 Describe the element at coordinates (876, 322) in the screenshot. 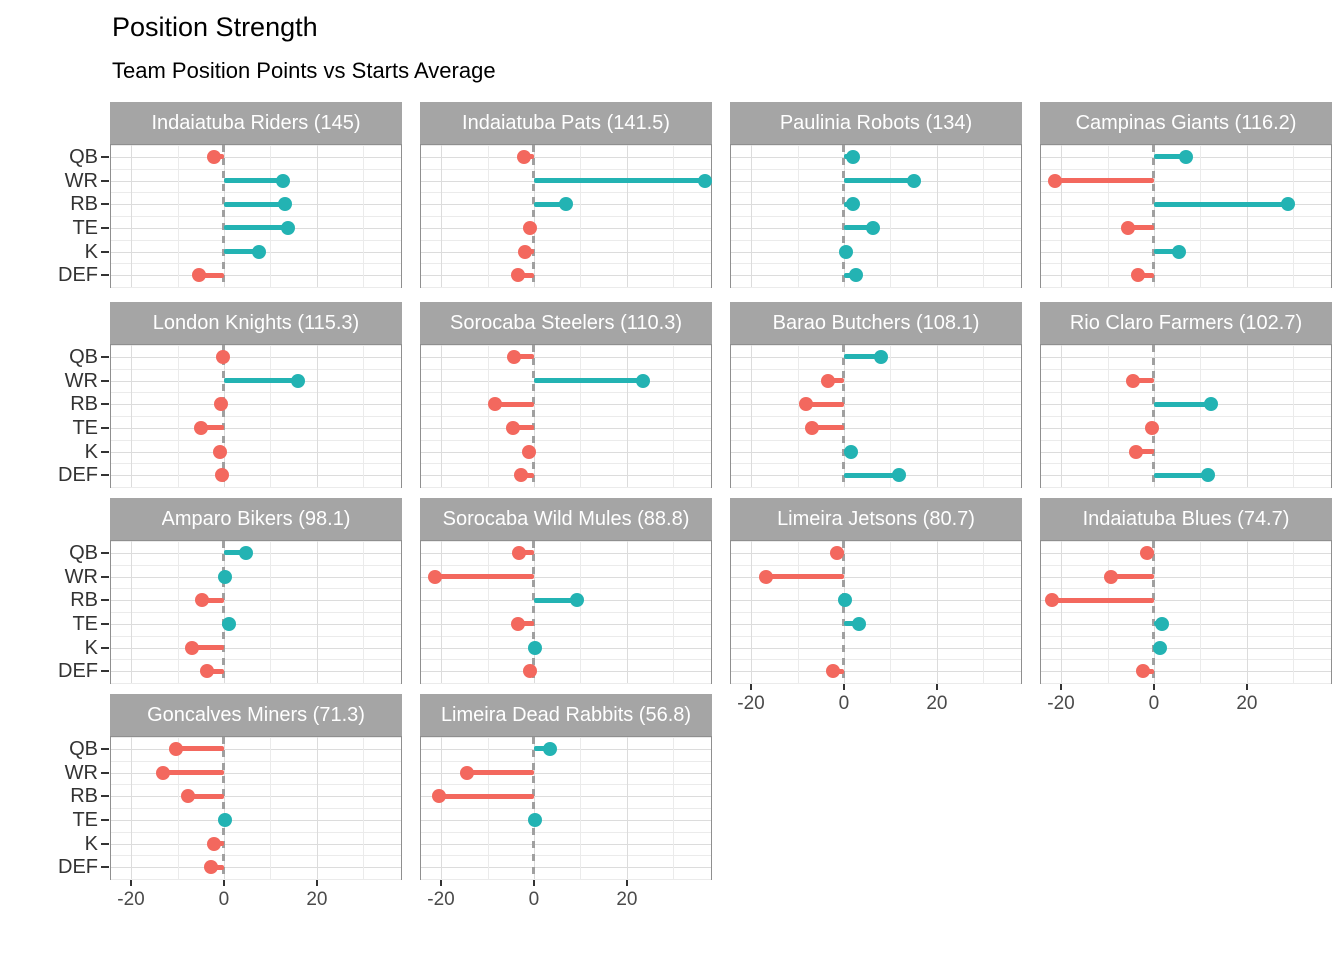

I see `facet-strip-label: Barao Butchers (108.1)` at that location.